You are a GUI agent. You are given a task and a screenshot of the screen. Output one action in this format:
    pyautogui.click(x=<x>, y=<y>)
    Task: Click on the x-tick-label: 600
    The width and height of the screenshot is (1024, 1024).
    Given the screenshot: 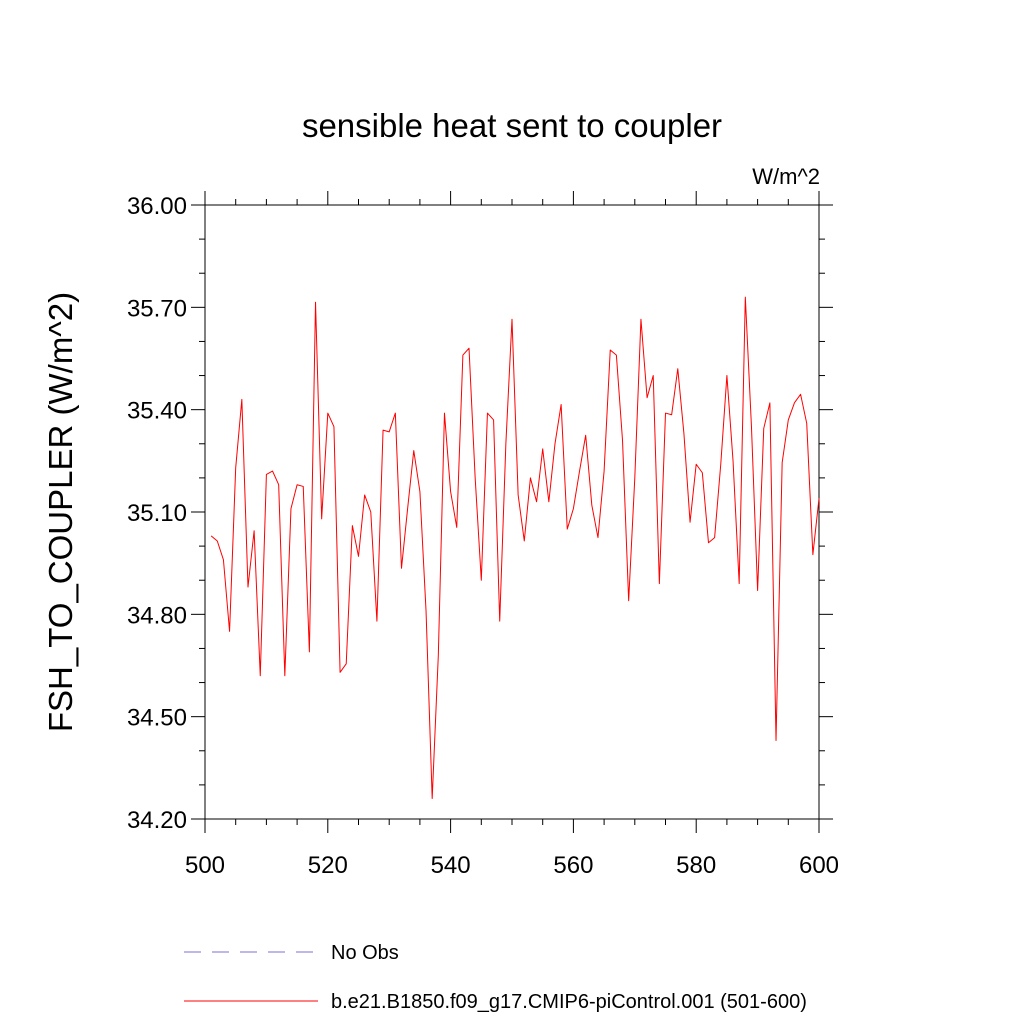 What is the action you would take?
    pyautogui.click(x=819, y=865)
    